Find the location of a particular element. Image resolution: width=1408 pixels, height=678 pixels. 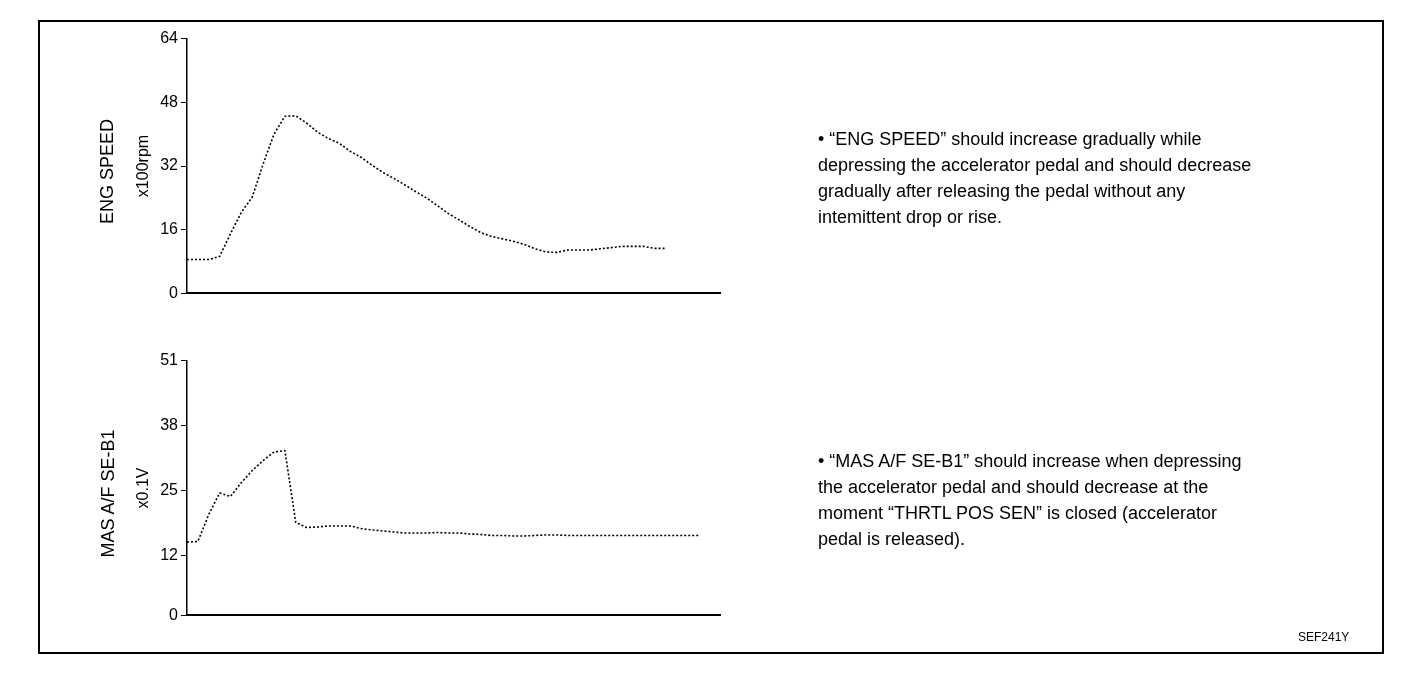

text: ENG SPEED is located at coordinates (108, 171).